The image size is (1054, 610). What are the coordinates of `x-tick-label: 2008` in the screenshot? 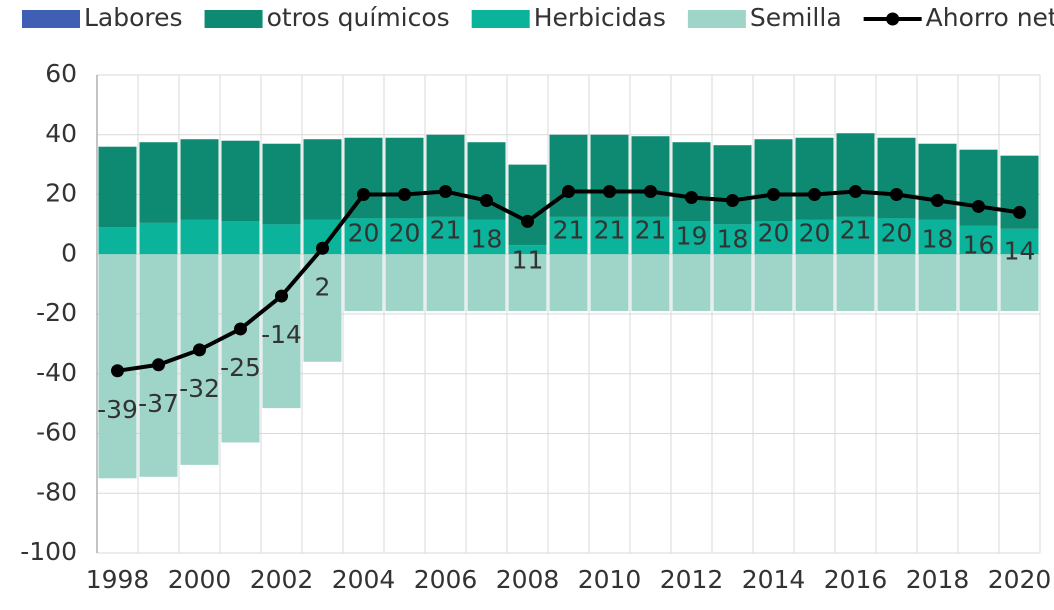 It's located at (528, 579).